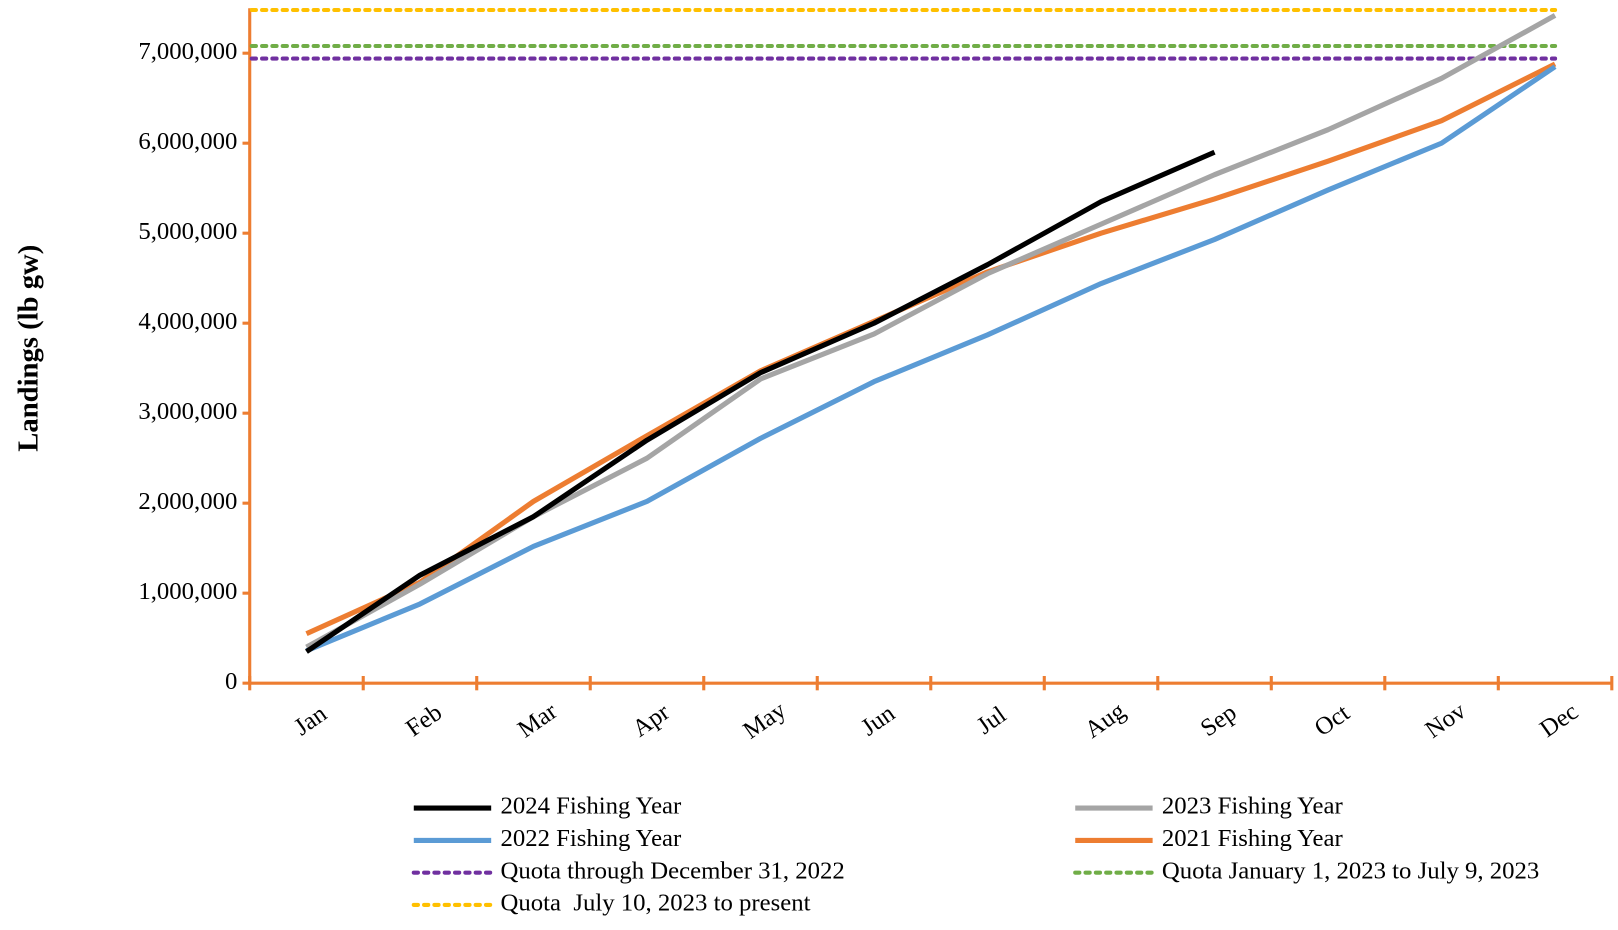 Image resolution: width=1618 pixels, height=930 pixels. Describe the element at coordinates (1559, 720) in the screenshot. I see `x-tick-label: Dec` at that location.